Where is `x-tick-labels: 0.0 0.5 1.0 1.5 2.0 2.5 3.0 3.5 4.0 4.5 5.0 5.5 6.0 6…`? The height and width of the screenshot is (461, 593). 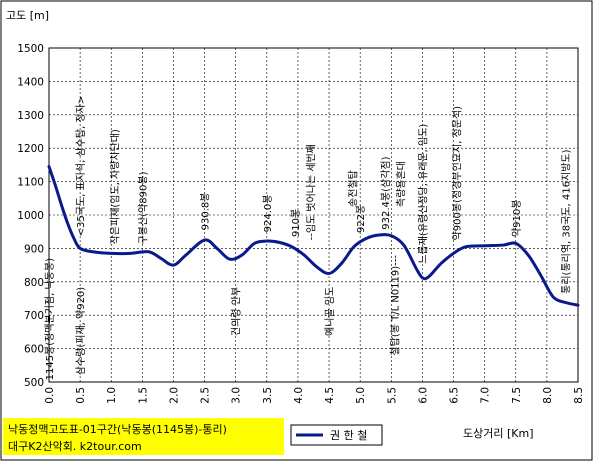
x-tick-labels: 0.0 0.5 1.0 1.5 2.0 2.5 3.0 3.5 4.0 4.5 5.0 5.5 6.0 6… is located at coordinates (314, 395).